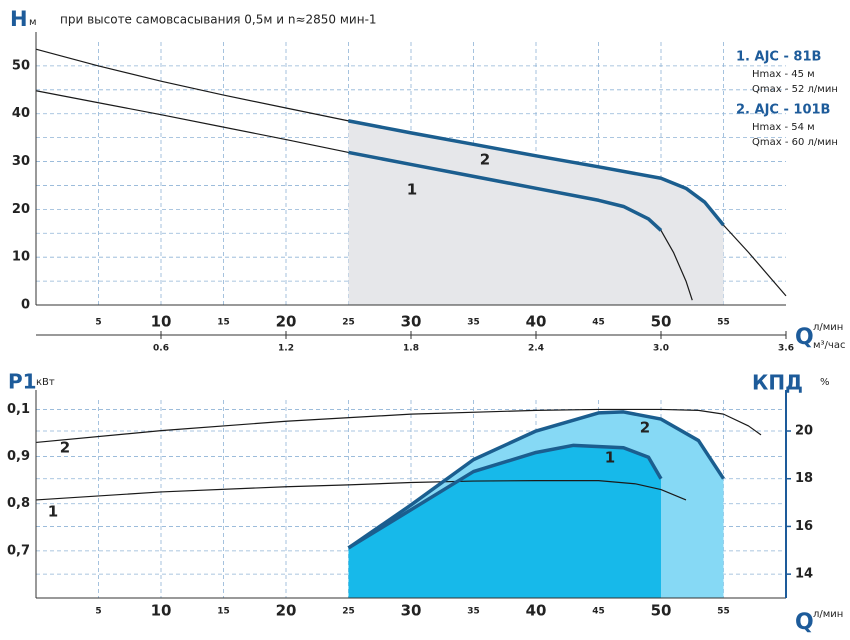  What do you see at coordinates (786, 349) in the screenshot?
I see `x2-tick-label: 3.6` at bounding box center [786, 349].